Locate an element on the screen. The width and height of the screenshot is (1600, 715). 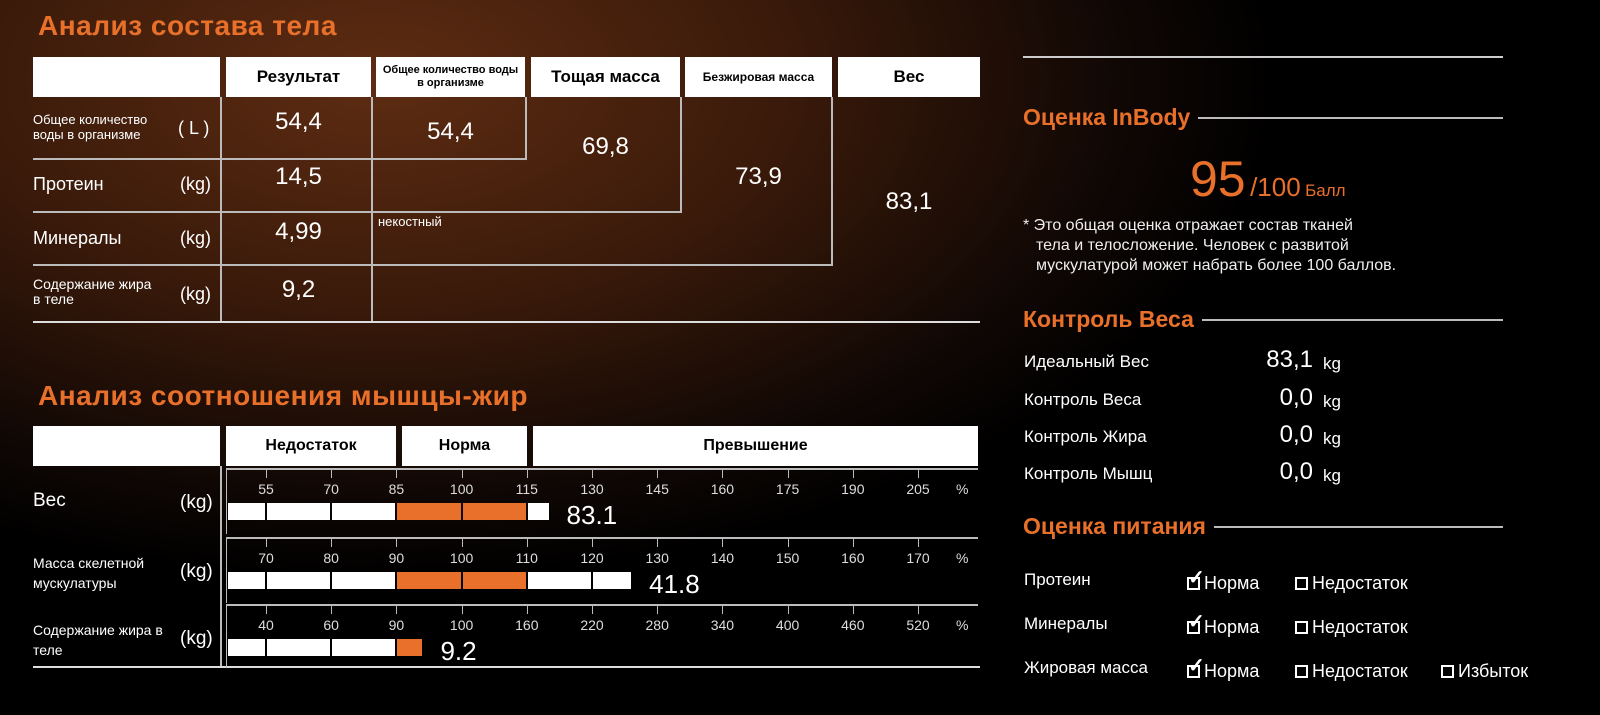
value-minerals: 4,99 is located at coordinates (298, 231).